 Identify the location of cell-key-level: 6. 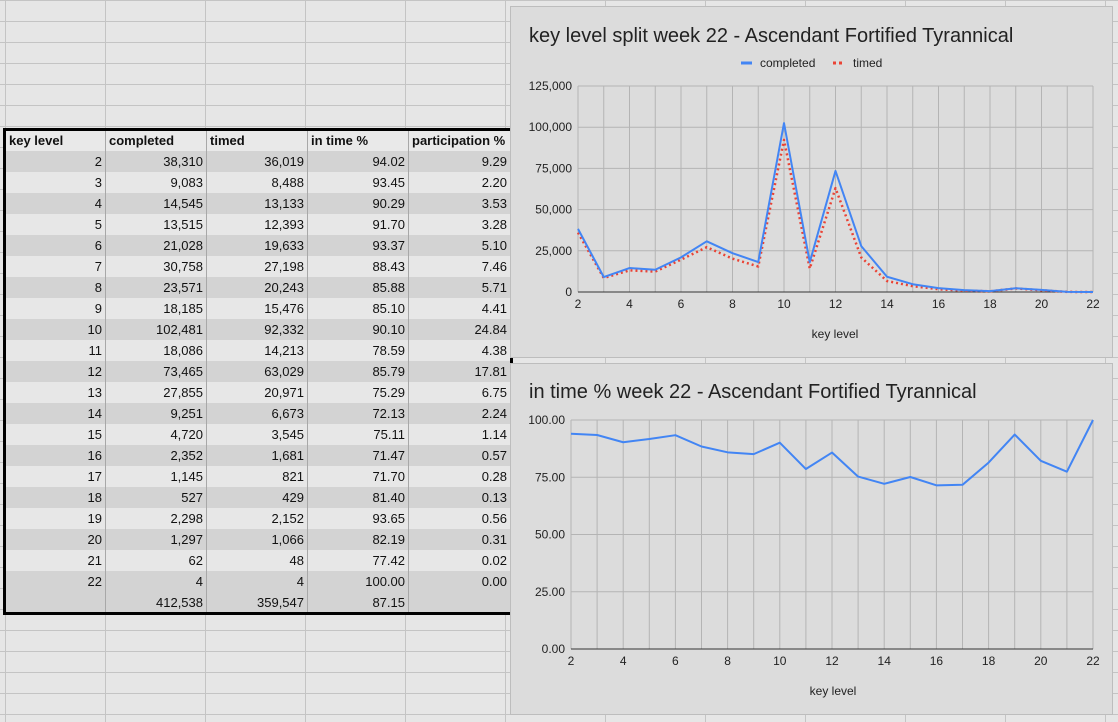
(55, 245).